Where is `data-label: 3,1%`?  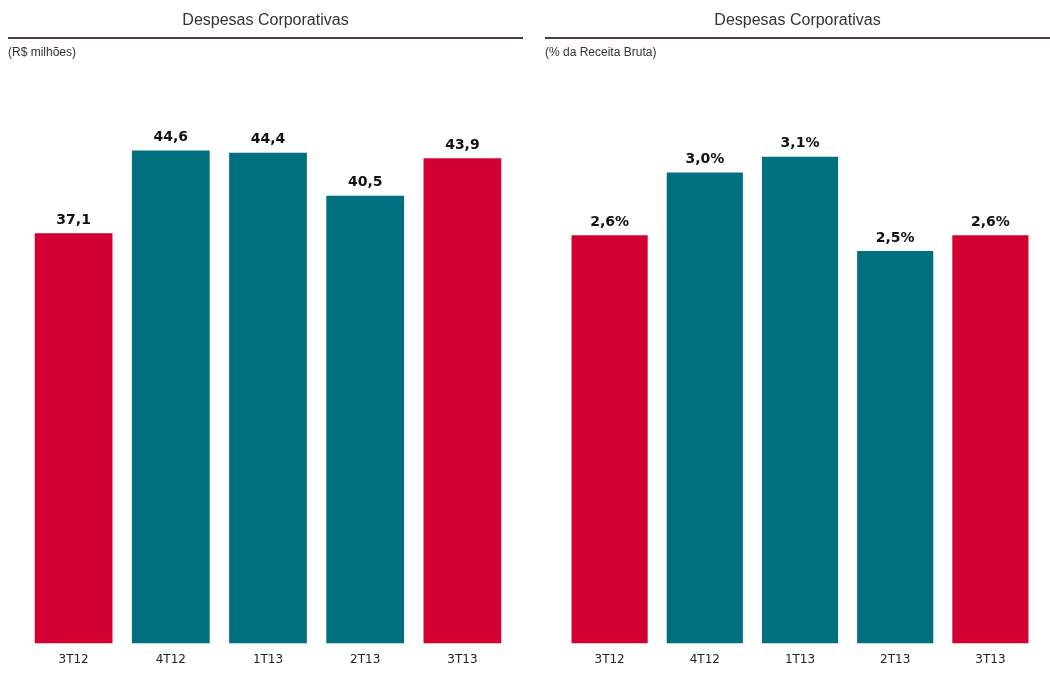
data-label: 3,1% is located at coordinates (800, 142).